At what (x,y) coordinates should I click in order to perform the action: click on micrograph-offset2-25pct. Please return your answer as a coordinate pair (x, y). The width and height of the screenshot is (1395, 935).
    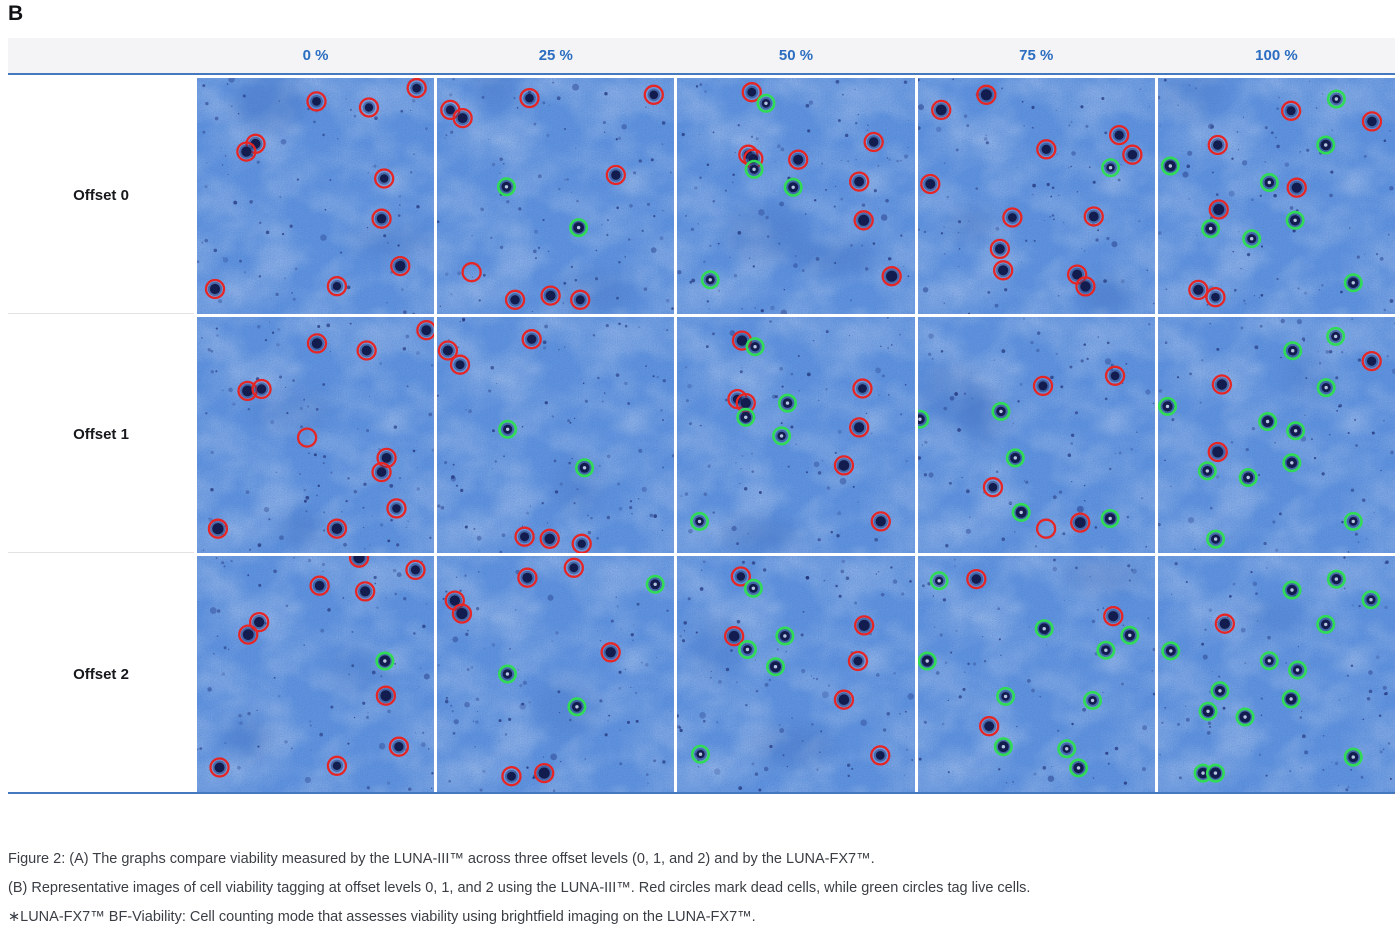
    Looking at the image, I should click on (556, 674).